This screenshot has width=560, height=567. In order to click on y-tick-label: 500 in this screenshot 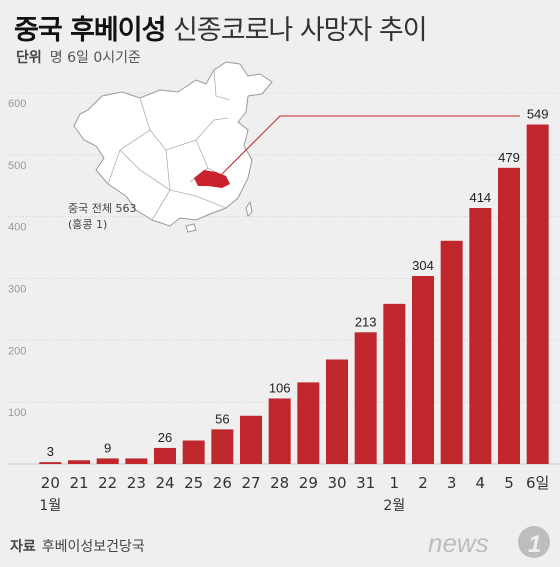, I will do `click(17, 166)`.